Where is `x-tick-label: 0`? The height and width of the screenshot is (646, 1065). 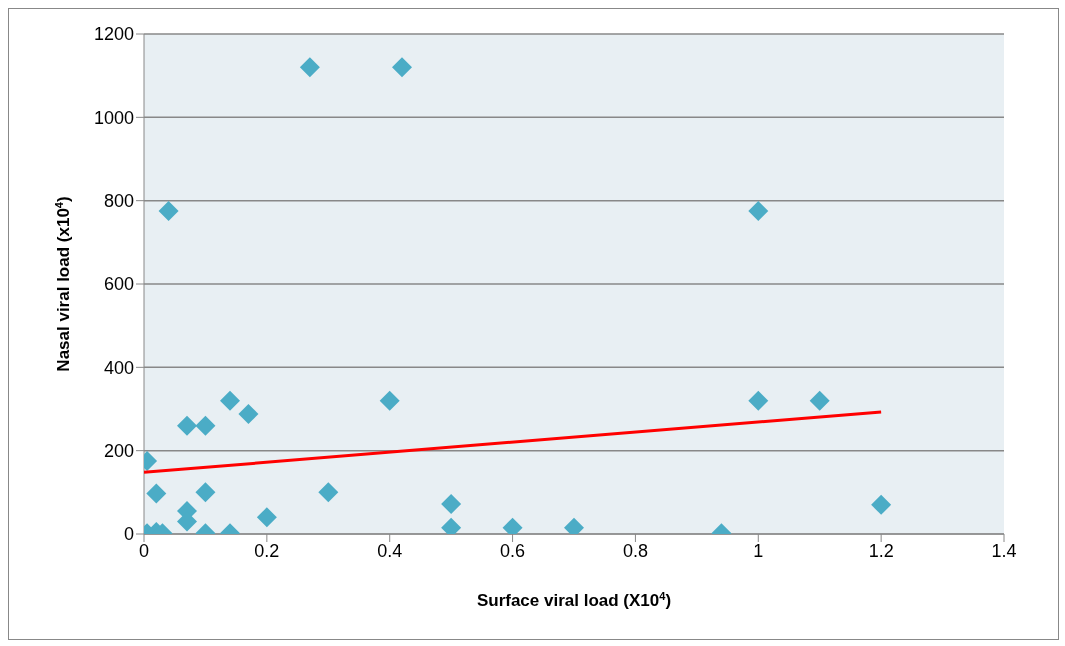 x-tick-label: 0 is located at coordinates (144, 550).